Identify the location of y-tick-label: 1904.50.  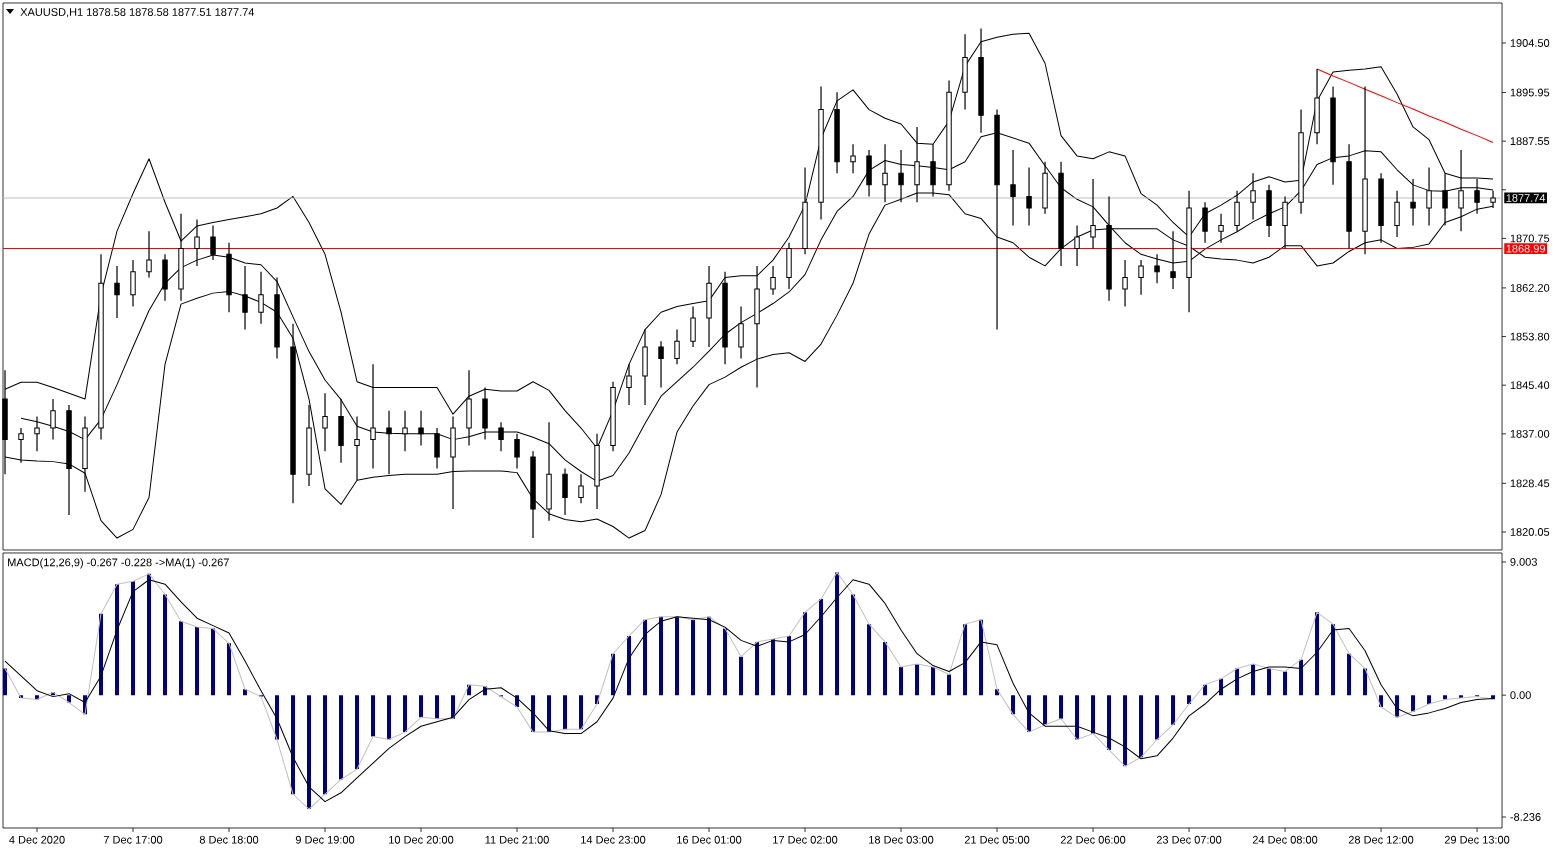
(1530, 43).